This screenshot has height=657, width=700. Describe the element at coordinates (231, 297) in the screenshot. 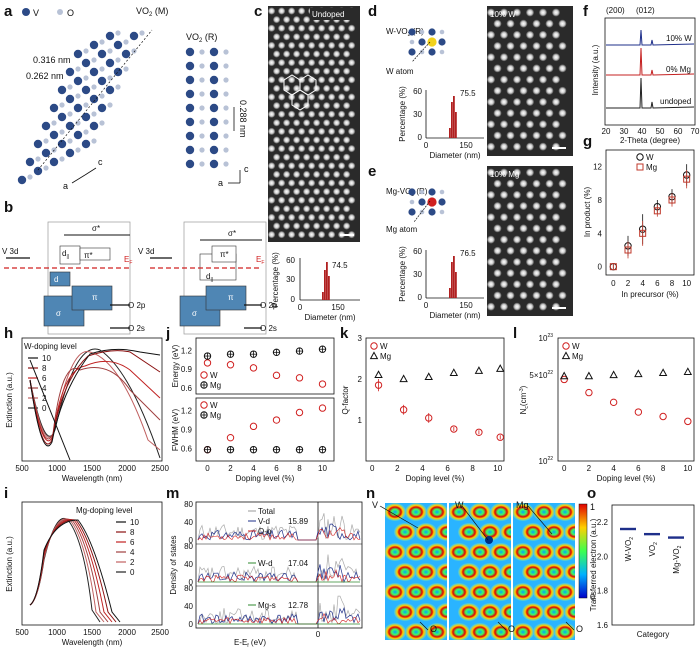

I see `pi-right: π` at that location.